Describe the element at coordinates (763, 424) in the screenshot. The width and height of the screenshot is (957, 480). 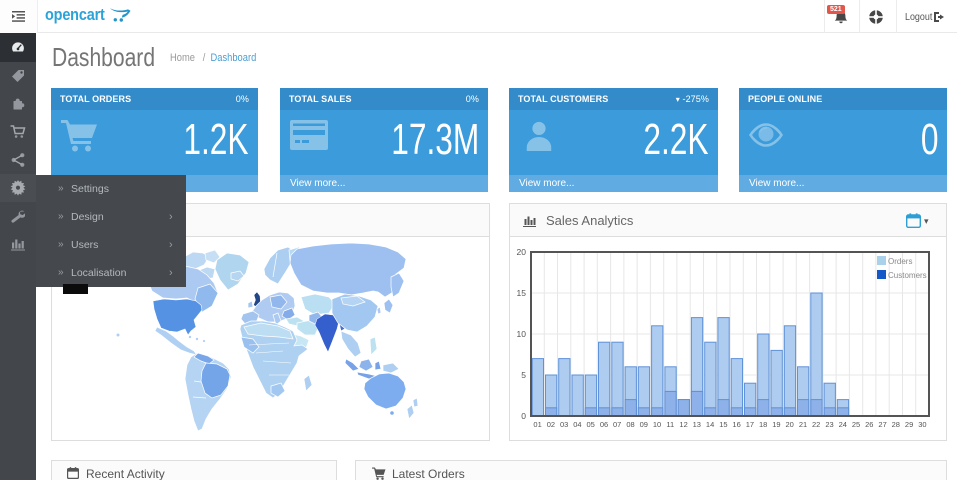
I see `svg-text: 18` at that location.